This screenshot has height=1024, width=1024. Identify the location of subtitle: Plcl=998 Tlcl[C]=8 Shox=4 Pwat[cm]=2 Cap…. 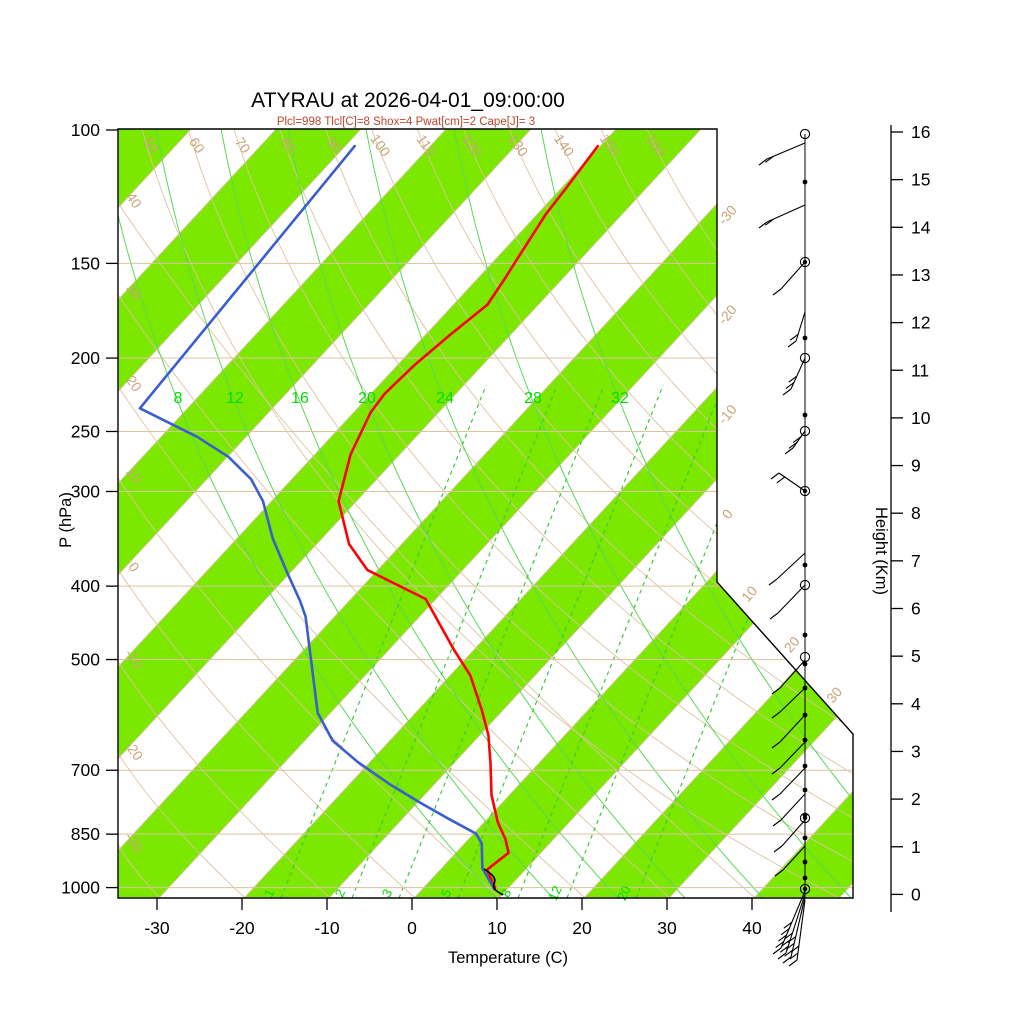
(406, 122).